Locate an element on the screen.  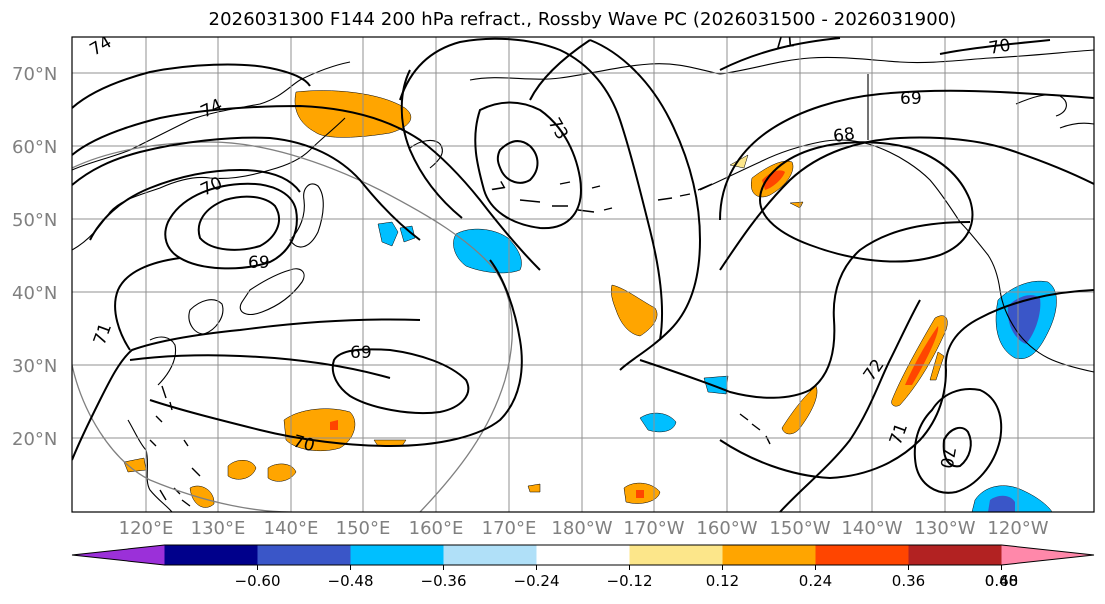
colorbar-tick-label: 0.36 is located at coordinates (908, 581).